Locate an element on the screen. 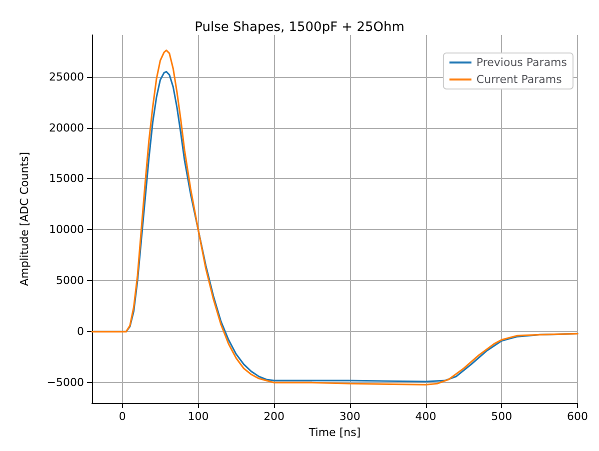 The height and width of the screenshot is (451, 599). x-axis-title: Time [ns] is located at coordinates (334, 432).